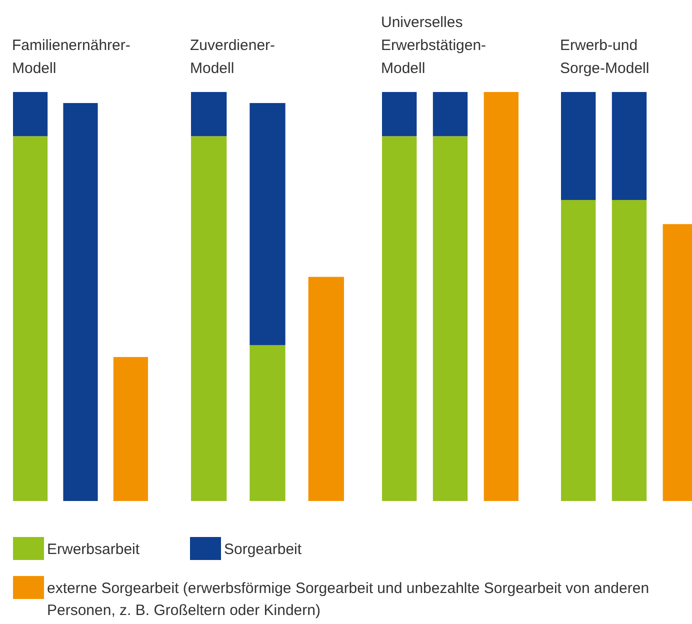 This screenshot has width=692, height=624. Describe the element at coordinates (433, 45) in the screenshot. I see `chart-title: Universelles Erwerbstätigen- Modell` at that location.